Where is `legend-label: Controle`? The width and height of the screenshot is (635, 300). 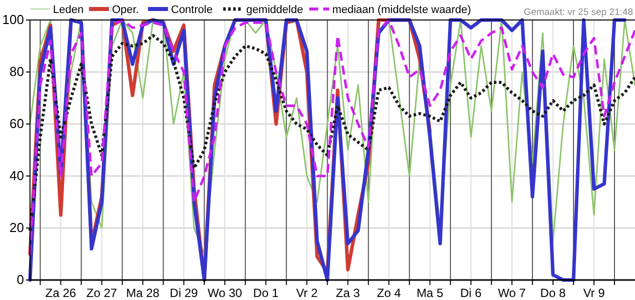 legend-label: Controle is located at coordinates (192, 10).